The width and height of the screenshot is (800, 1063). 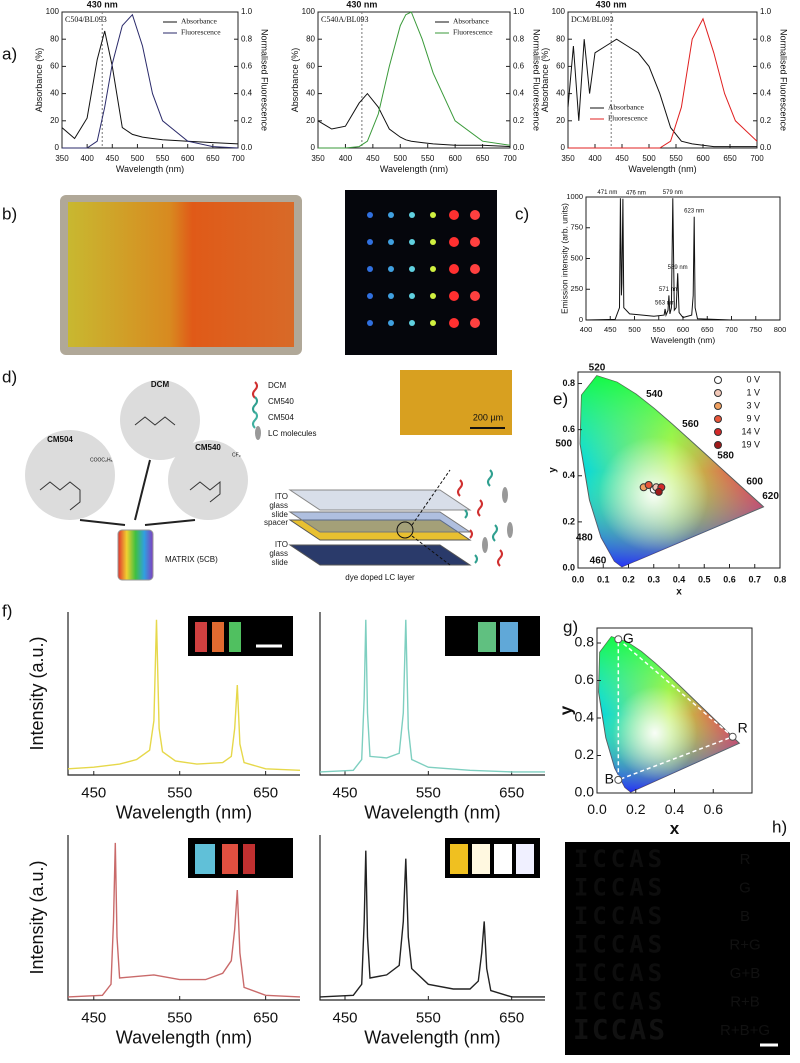 I want to click on layer-label: ITO glass slide, so click(x=278, y=553).